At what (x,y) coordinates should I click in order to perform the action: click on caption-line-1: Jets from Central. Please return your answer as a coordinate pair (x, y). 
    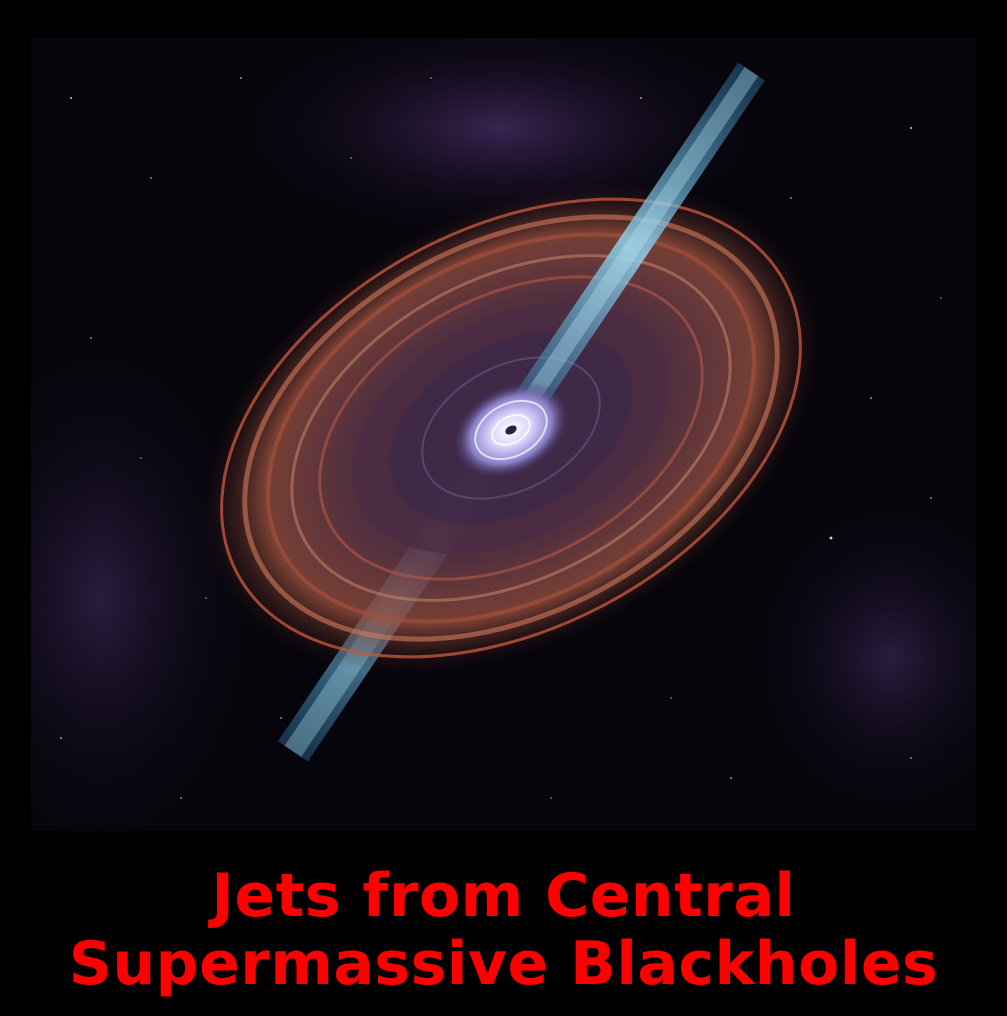
    Looking at the image, I should click on (503, 896).